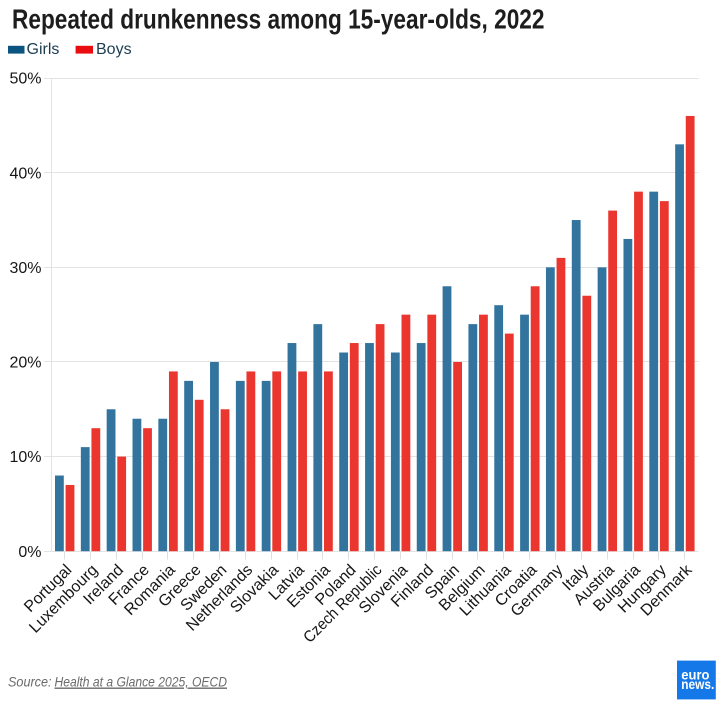 This screenshot has height=706, width=720. Describe the element at coordinates (30, 682) in the screenshot. I see `svg-text: Source:` at that location.